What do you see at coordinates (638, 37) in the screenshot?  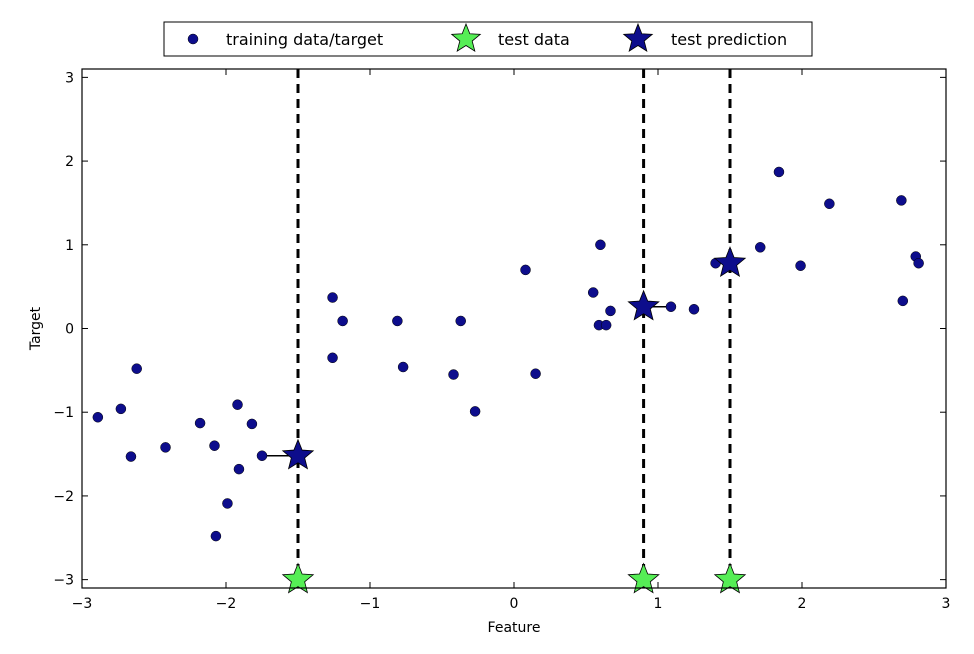 I see `legend-marker-test-prediction` at bounding box center [638, 37].